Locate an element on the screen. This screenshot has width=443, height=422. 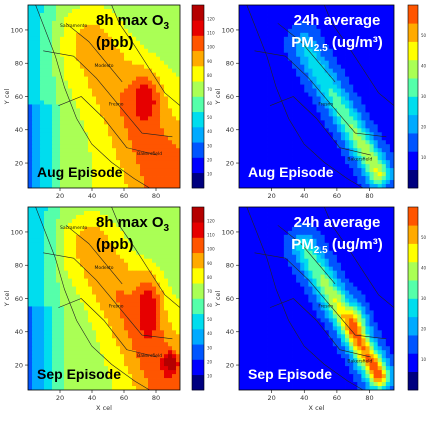
colorbar-segment is located at coordinates (198, 28).